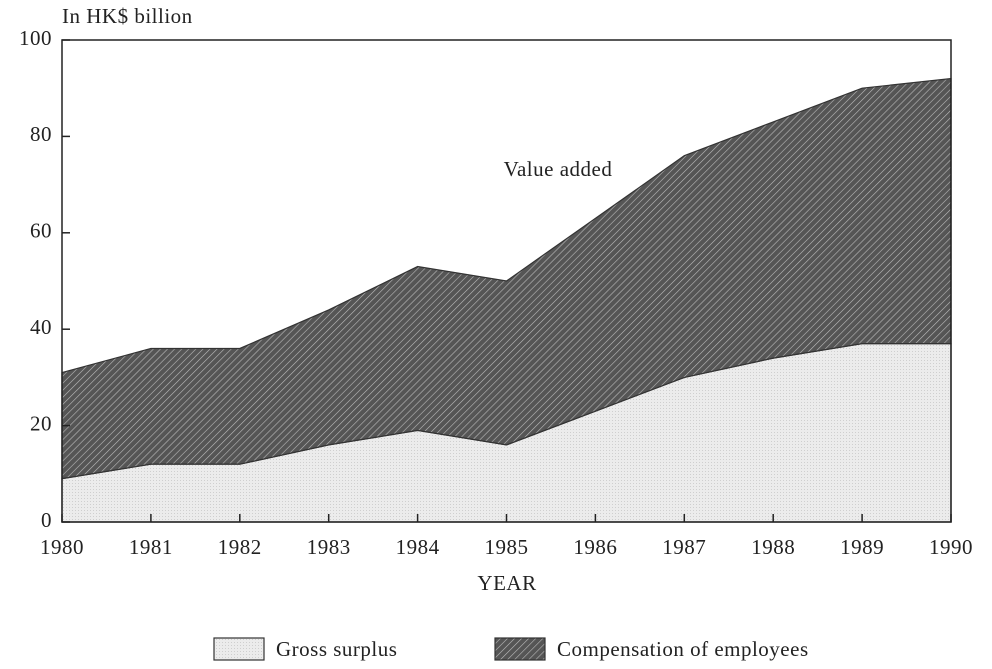 This screenshot has width=992, height=669. Describe the element at coordinates (41, 231) in the screenshot. I see `y-tick-label: 60` at that location.